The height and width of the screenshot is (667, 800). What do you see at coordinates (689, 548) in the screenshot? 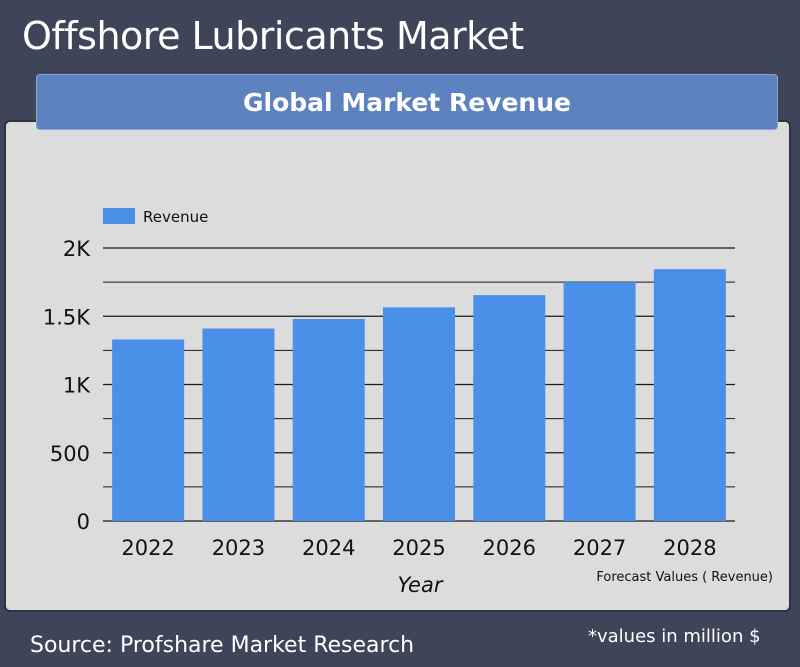
I see `x-tick-label: 2028` at bounding box center [689, 548].